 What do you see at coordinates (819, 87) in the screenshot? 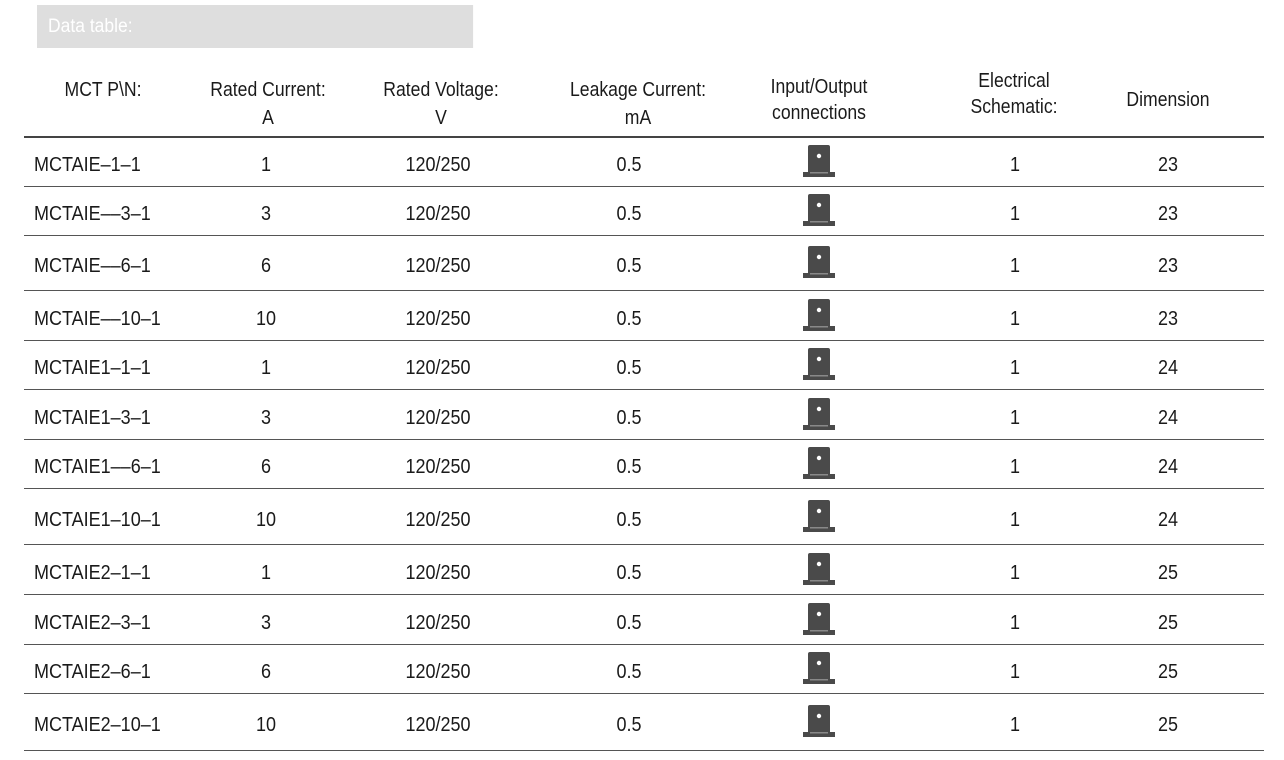
I see `column-header-line1: Input/Output` at bounding box center [819, 87].